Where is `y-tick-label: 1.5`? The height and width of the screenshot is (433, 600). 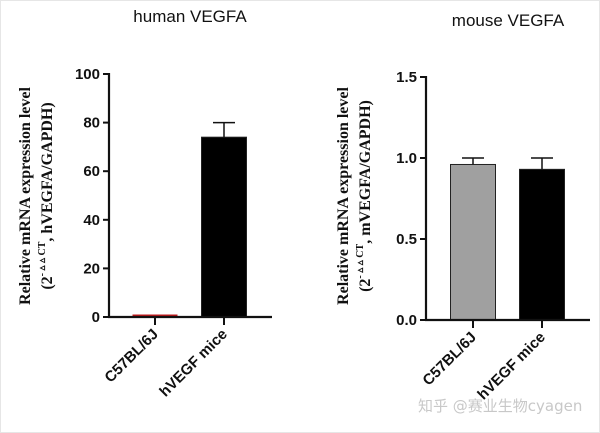 y-tick-label: 1.5 is located at coordinates (406, 77).